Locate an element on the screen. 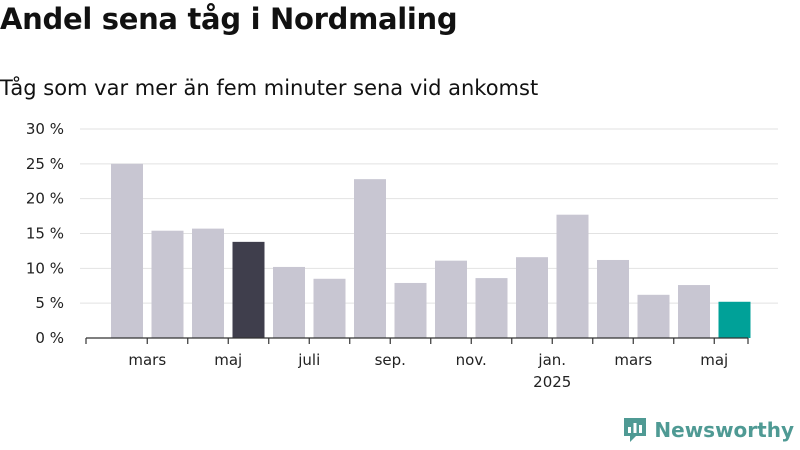 The image size is (800, 450). y-axis-ticks: 0 % 5 % 10 % 15 % 20 % 25 % 30 % is located at coordinates (45, 233).